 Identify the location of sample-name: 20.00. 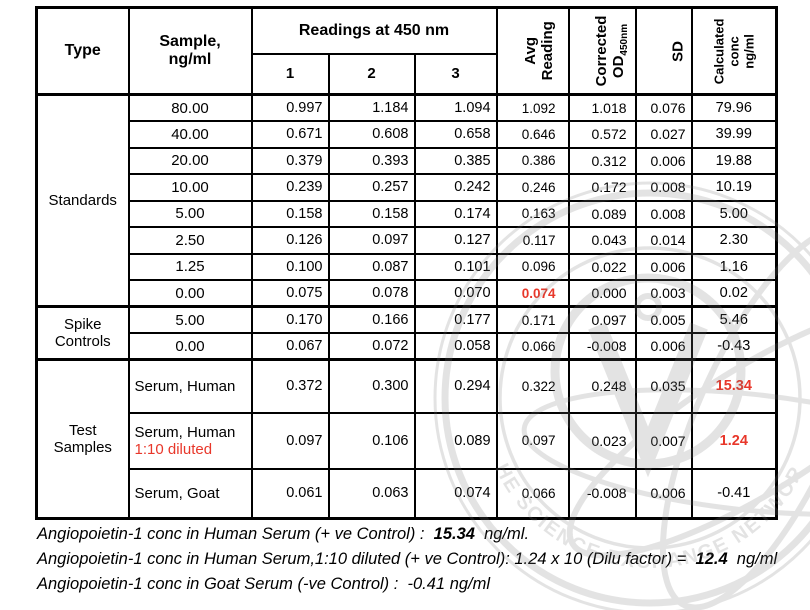
(190, 161).